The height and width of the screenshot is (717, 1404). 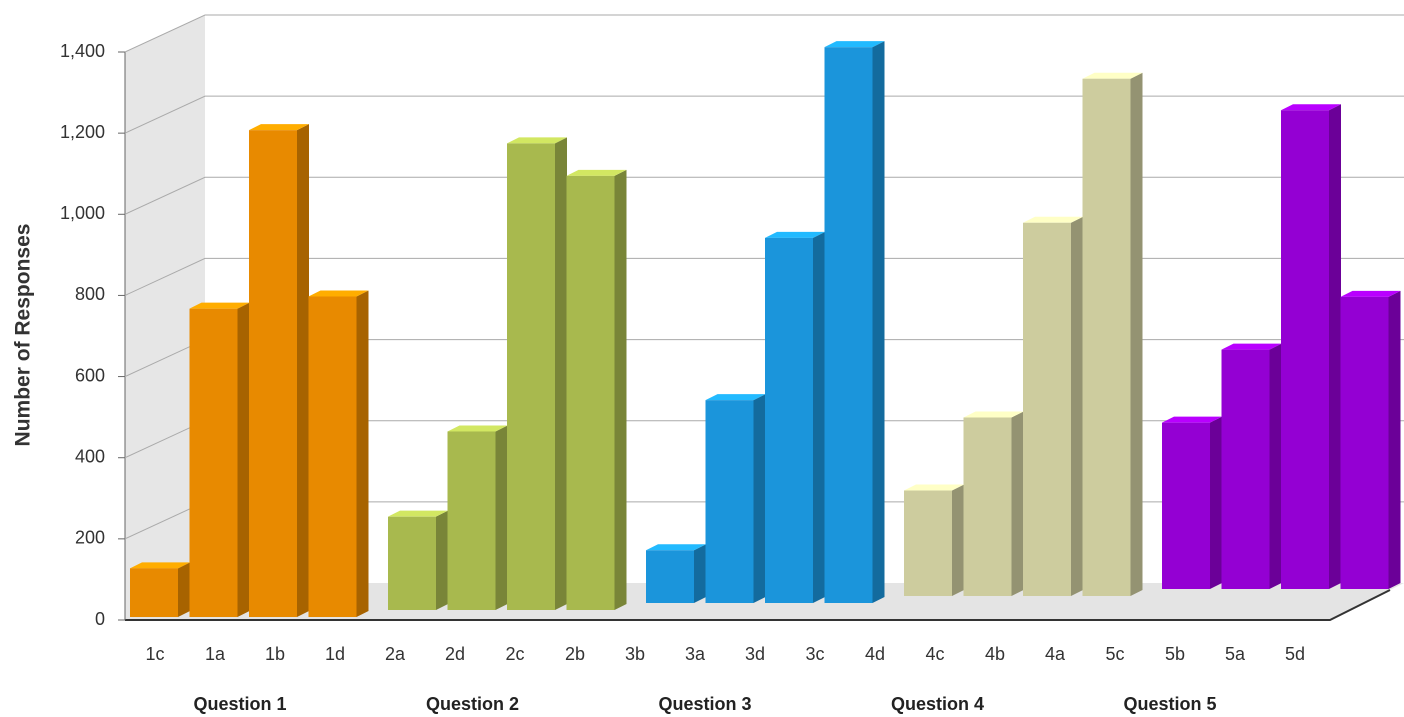 What do you see at coordinates (1235, 654) in the screenshot?
I see `x-tick-label: 5a` at bounding box center [1235, 654].